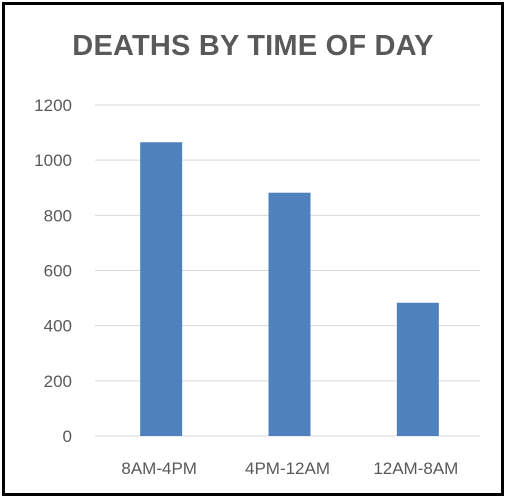 This screenshot has height=498, width=506. I want to click on x-tick-label: 12AM-8AM, so click(415, 468).